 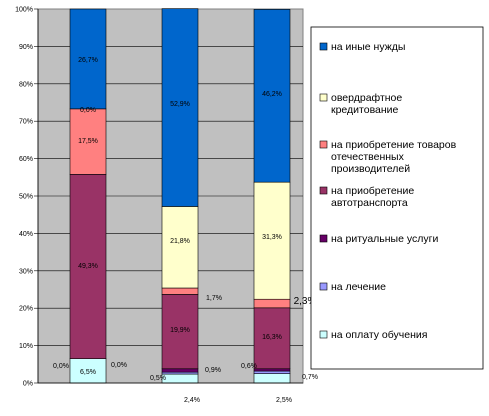 What do you see at coordinates (88, 372) in the screenshot?
I see `data-label: 6,5%` at bounding box center [88, 372].